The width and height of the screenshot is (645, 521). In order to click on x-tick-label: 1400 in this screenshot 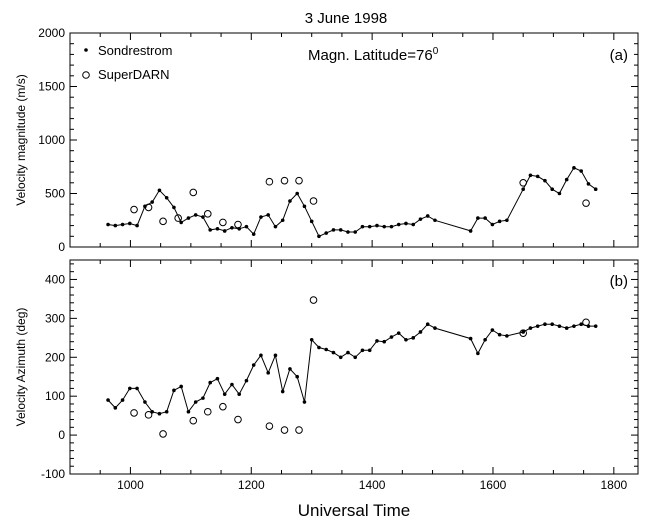, I will do `click(372, 485)`.